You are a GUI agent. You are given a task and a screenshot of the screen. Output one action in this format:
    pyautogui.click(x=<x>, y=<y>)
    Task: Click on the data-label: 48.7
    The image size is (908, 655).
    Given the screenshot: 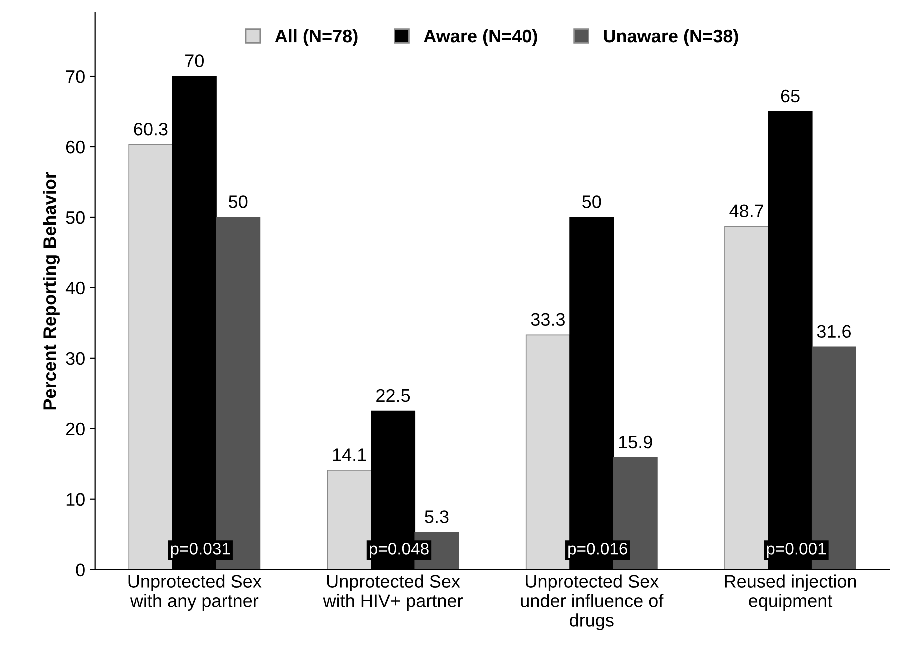 What is the action you would take?
    pyautogui.click(x=747, y=211)
    